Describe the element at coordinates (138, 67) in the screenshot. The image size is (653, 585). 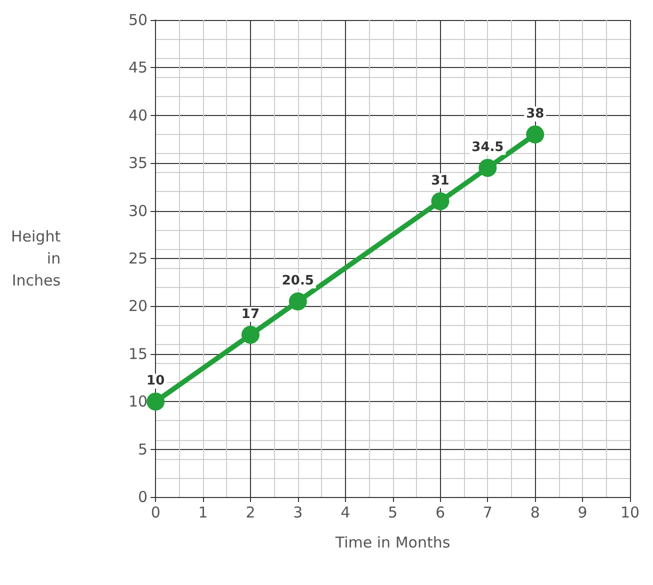
I see `y-tick-label: 45` at that location.